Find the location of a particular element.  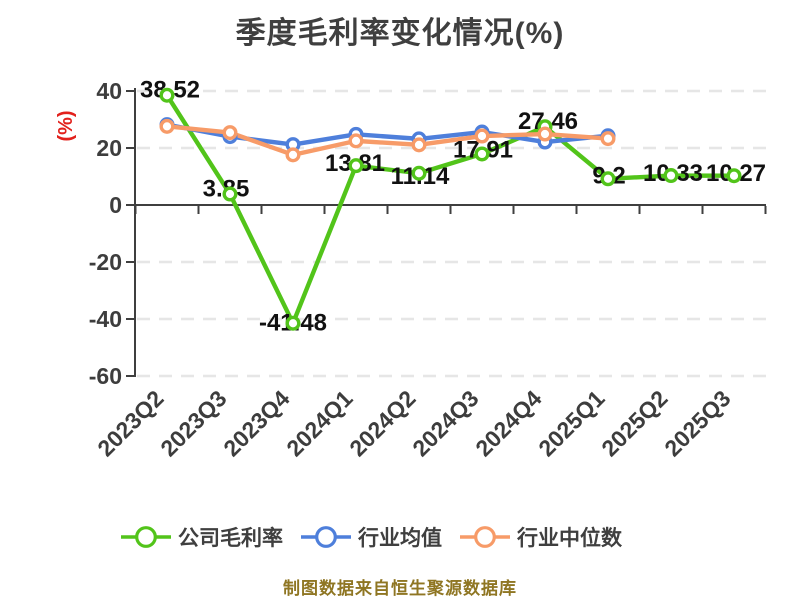

y-tick-labels: 40 20 0 -20 -40 -60 is located at coordinates (105, 233).